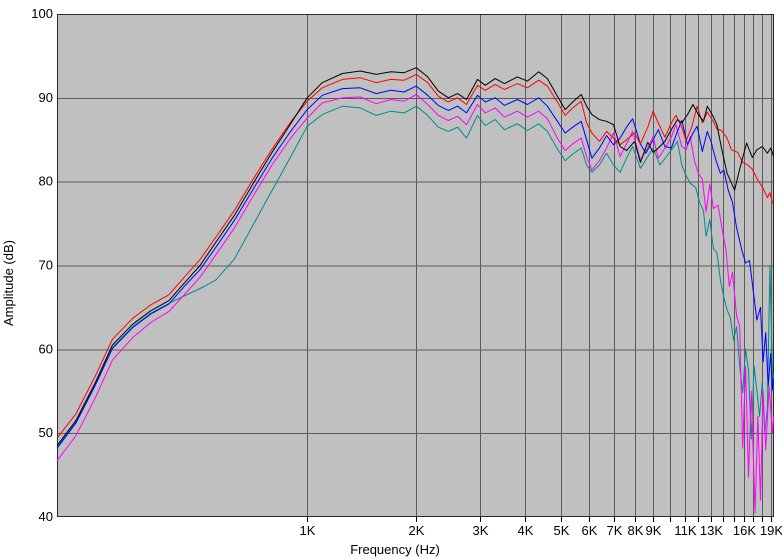 Image resolution: width=782 pixels, height=559 pixels. I want to click on x-tick-label: 4K, so click(526, 530).